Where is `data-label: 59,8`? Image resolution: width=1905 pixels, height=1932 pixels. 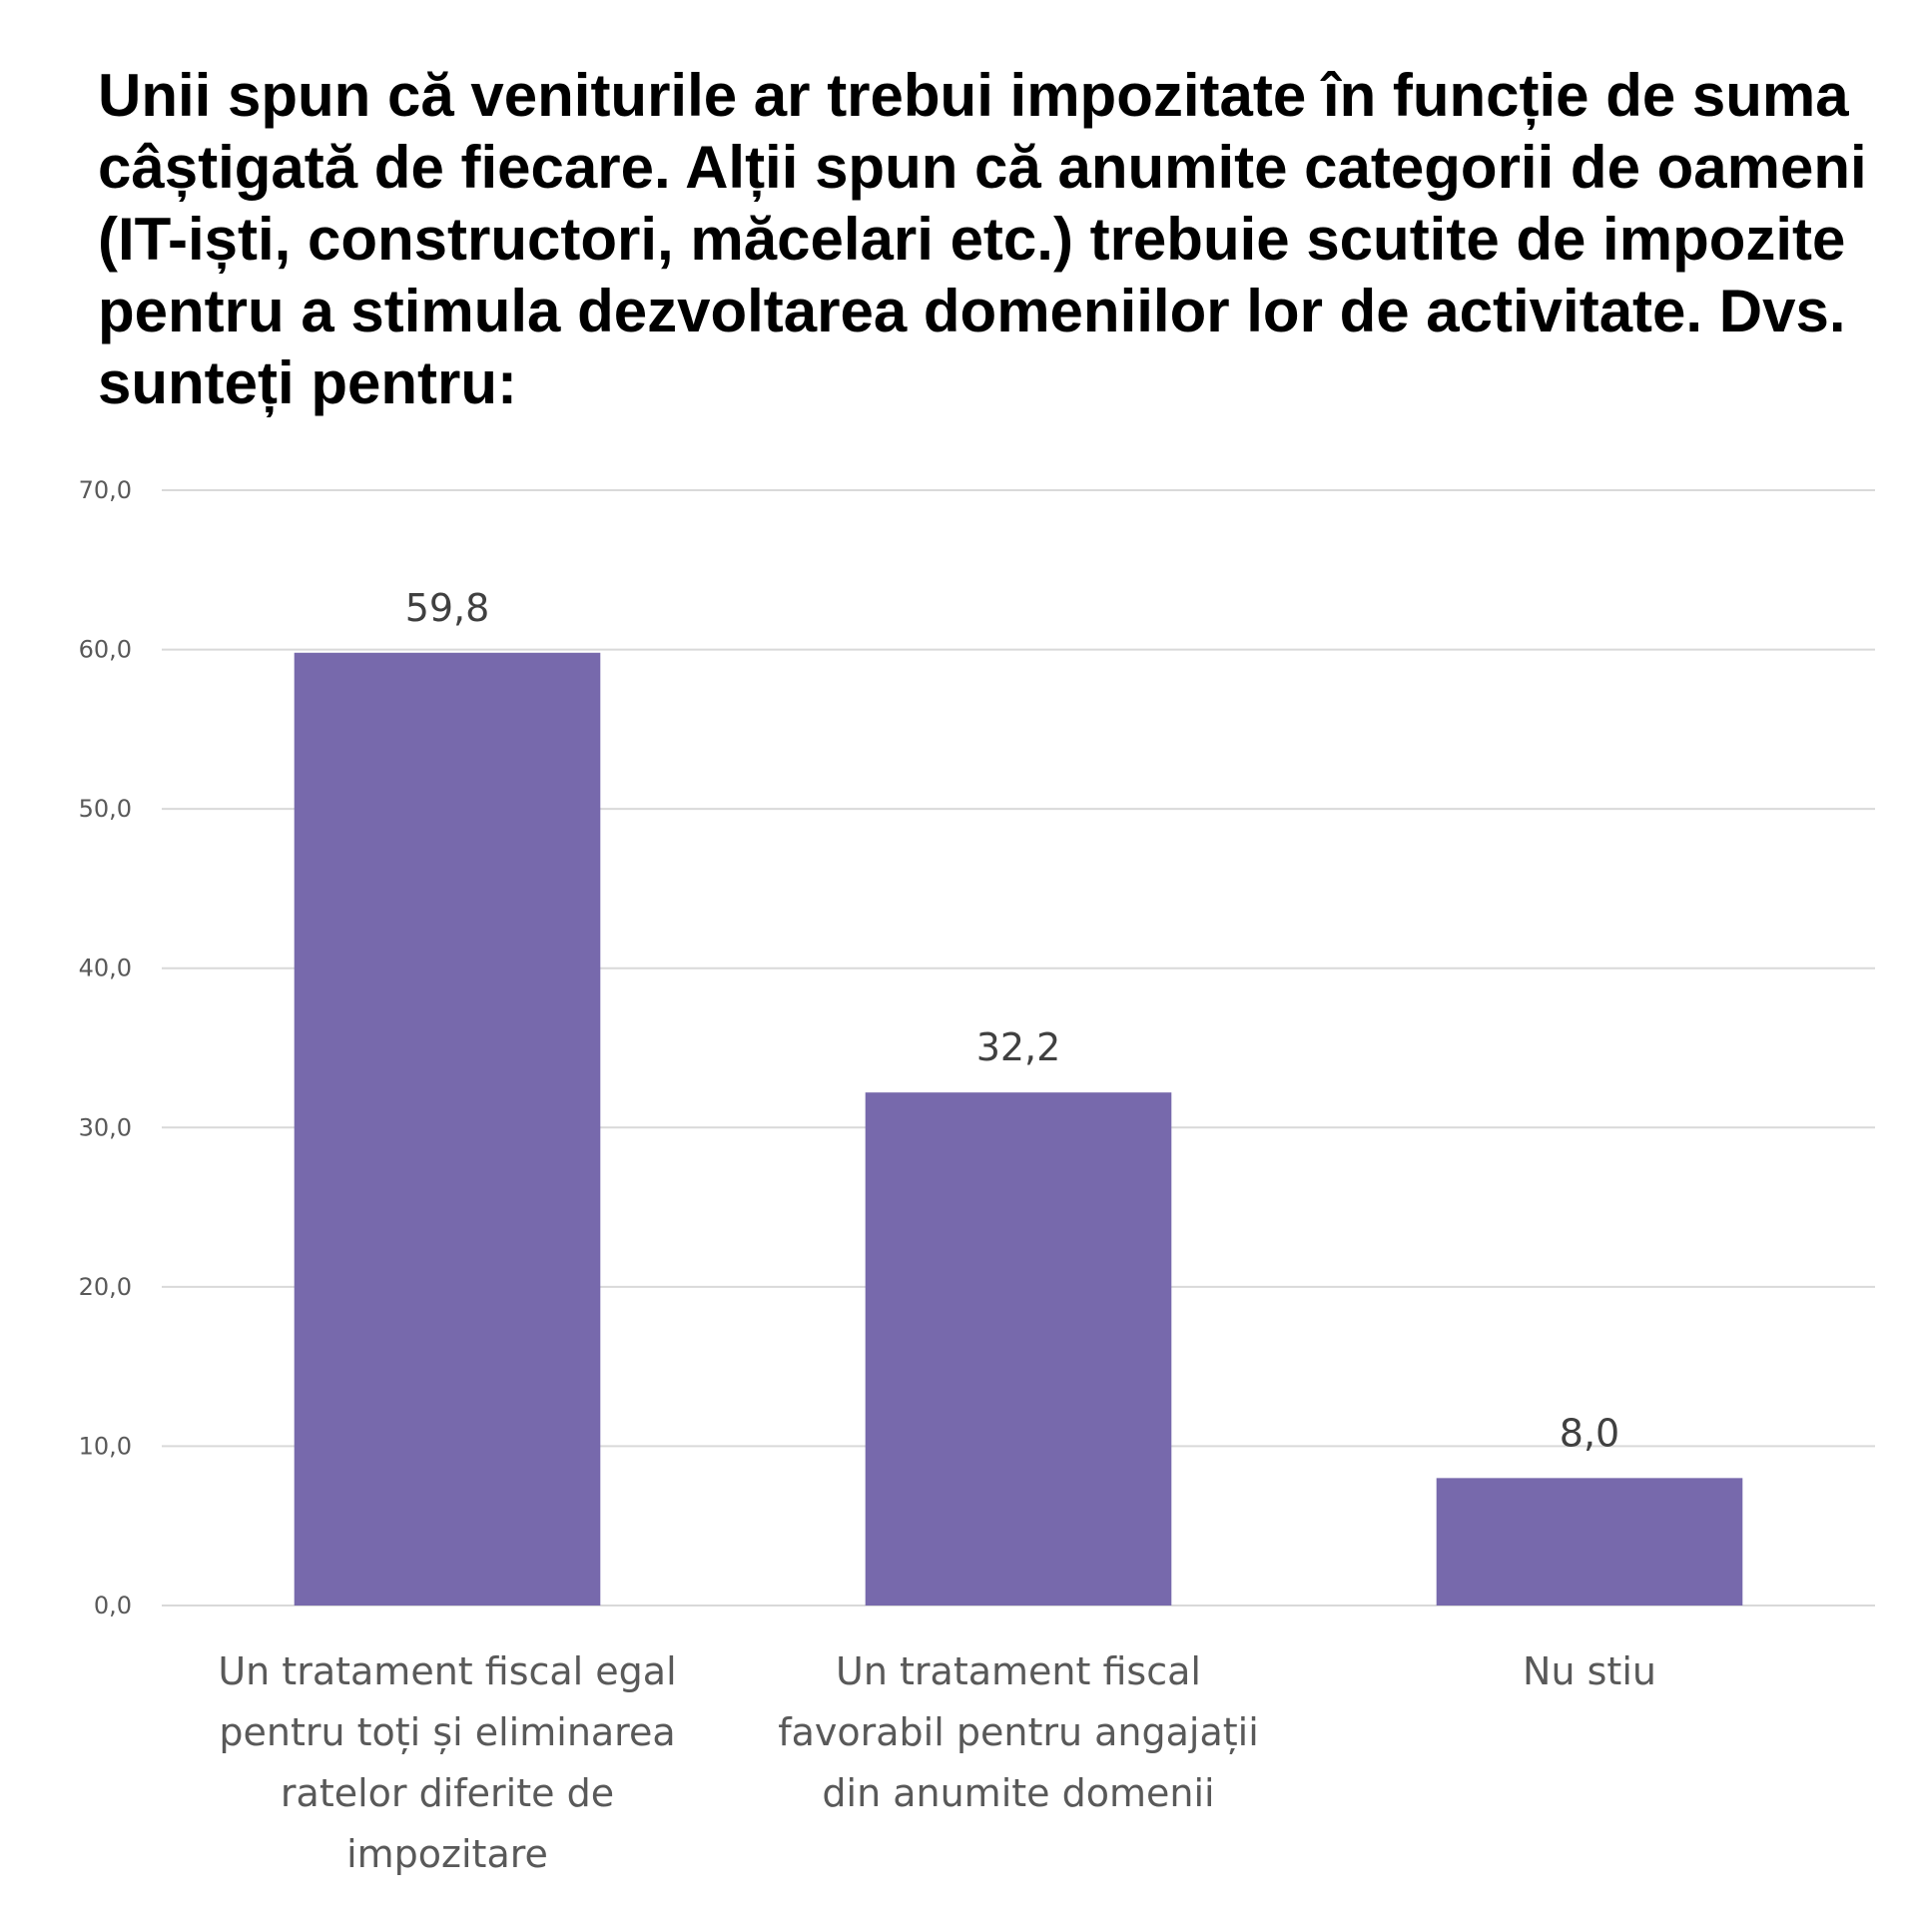
data-label: 59,8 is located at coordinates (447, 608).